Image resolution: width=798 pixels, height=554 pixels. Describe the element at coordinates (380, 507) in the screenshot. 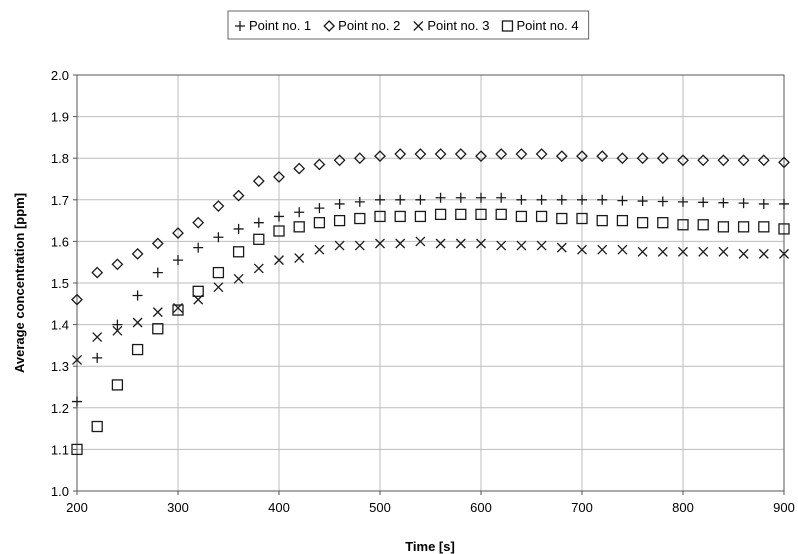

I see `x-tick-label: 500` at that location.